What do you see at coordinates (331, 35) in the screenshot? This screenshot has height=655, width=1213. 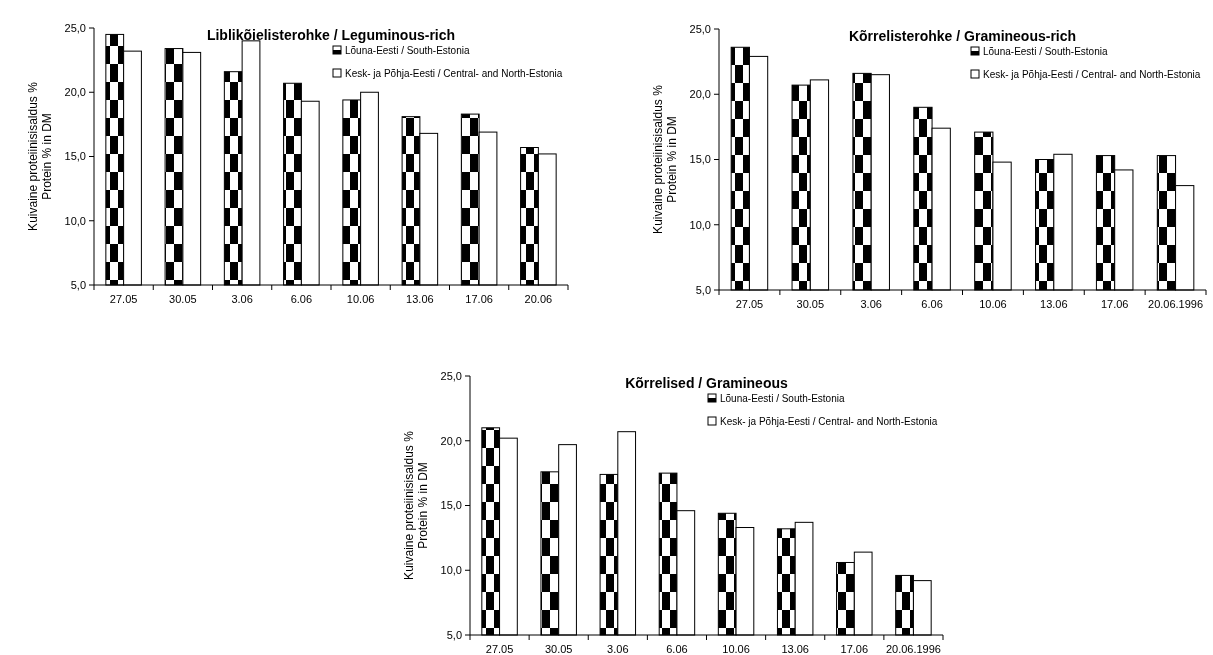 I see `chart-title: Liblikõielisterohke / Leguminous-rich` at bounding box center [331, 35].